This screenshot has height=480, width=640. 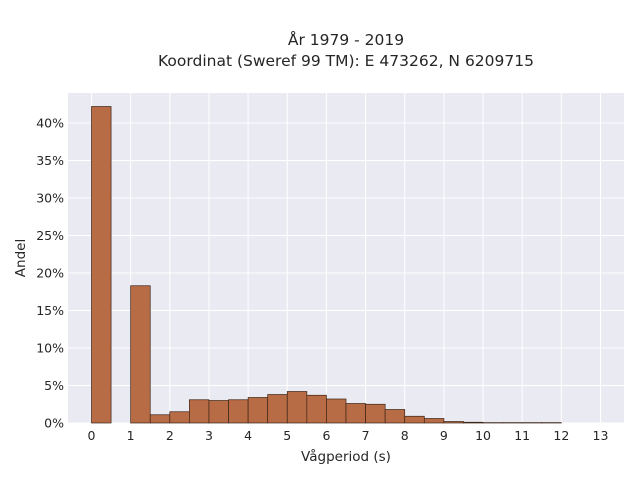 I want to click on x-tick-label: 13, so click(x=601, y=435).